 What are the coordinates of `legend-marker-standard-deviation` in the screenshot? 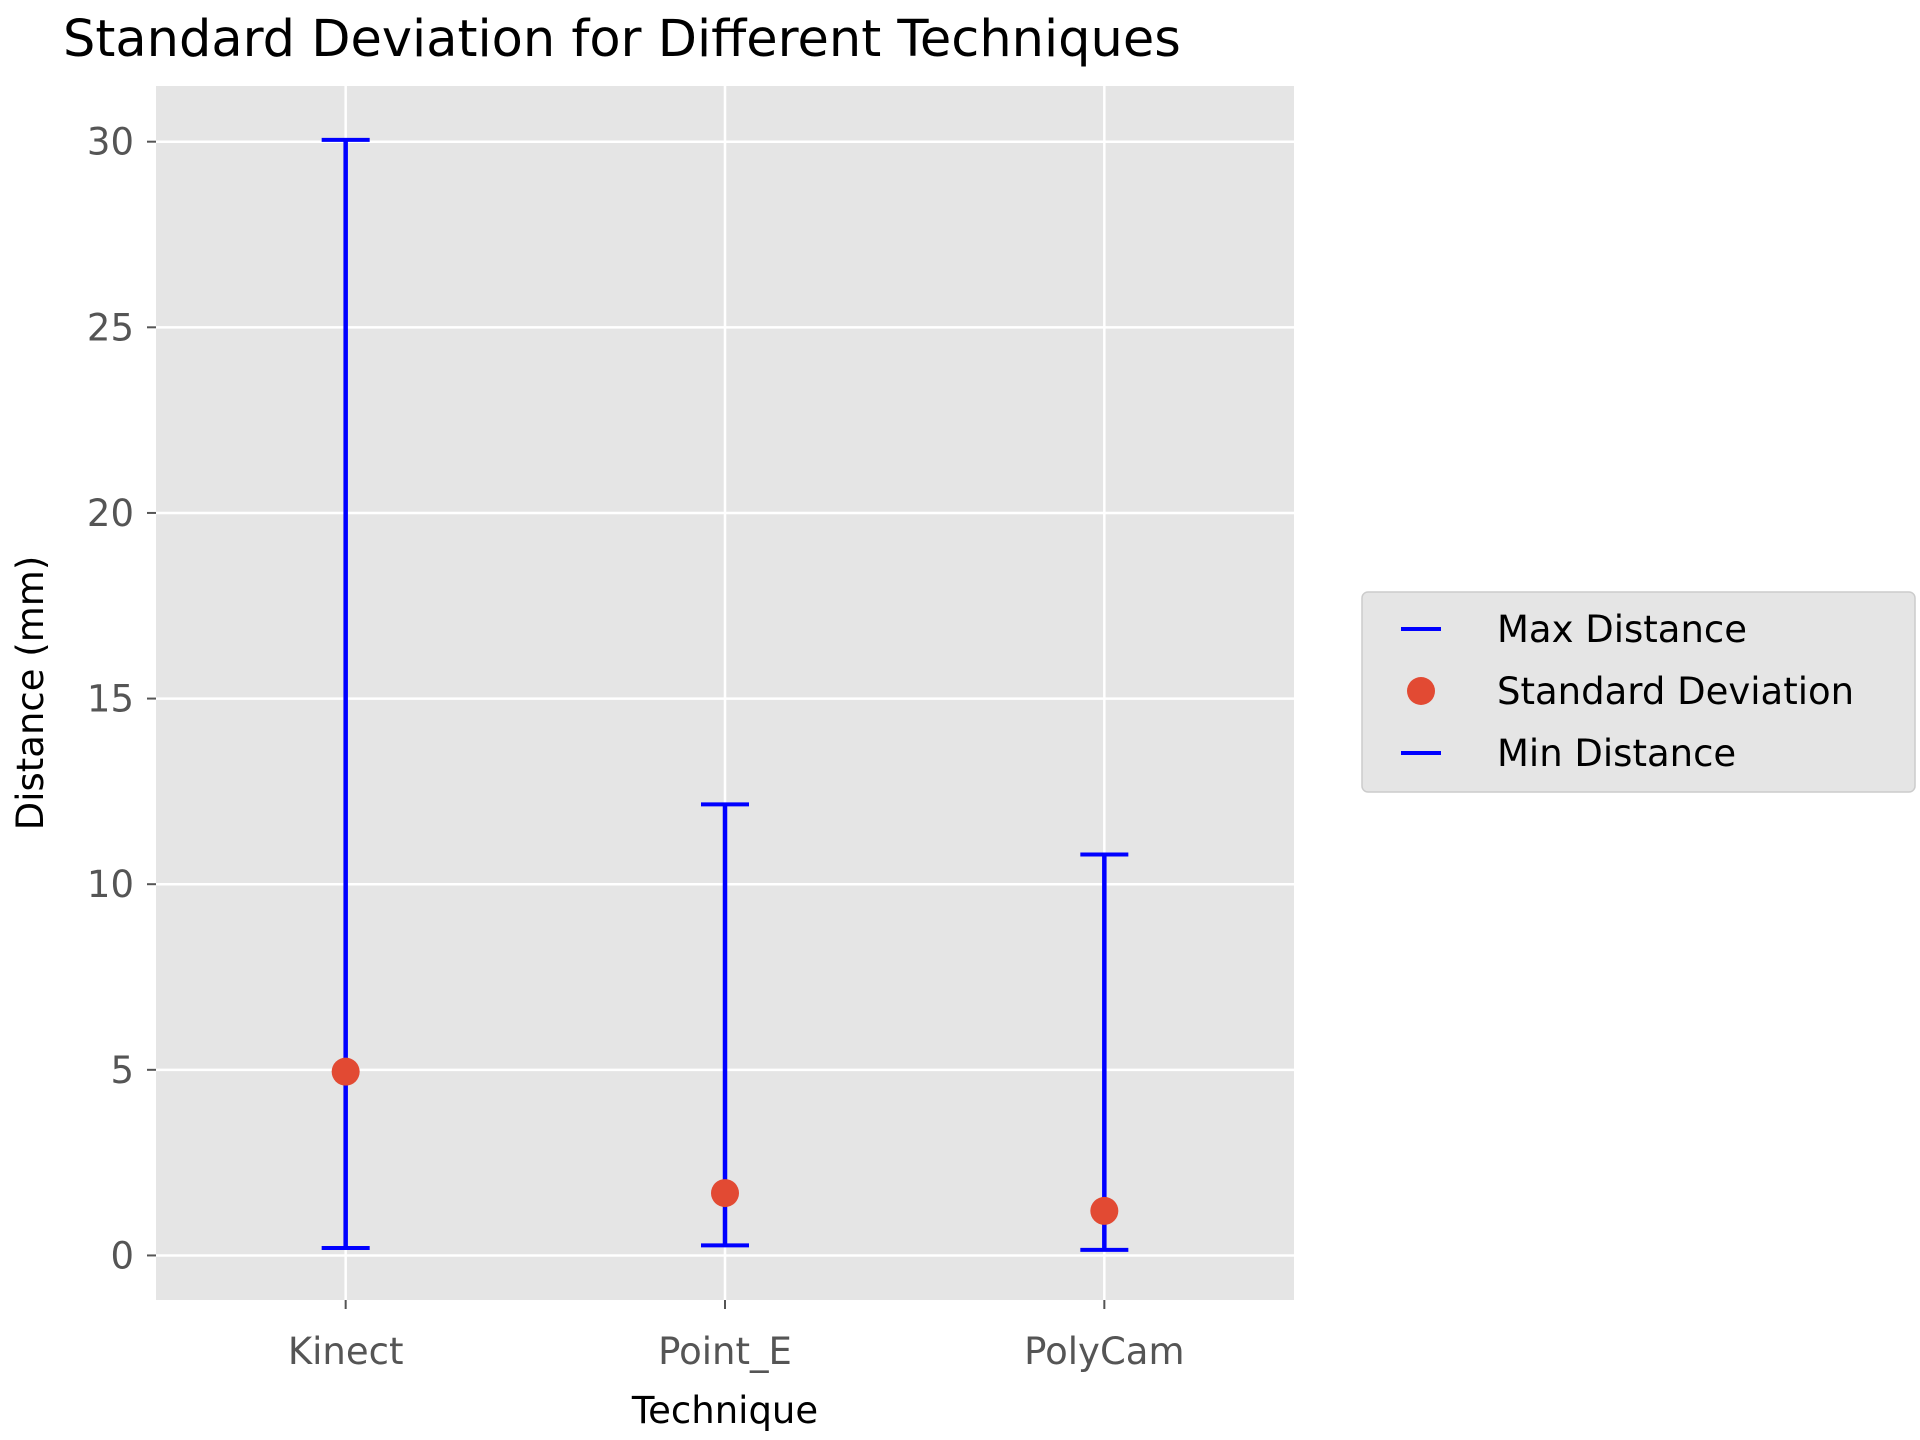 It's located at (1421, 691).